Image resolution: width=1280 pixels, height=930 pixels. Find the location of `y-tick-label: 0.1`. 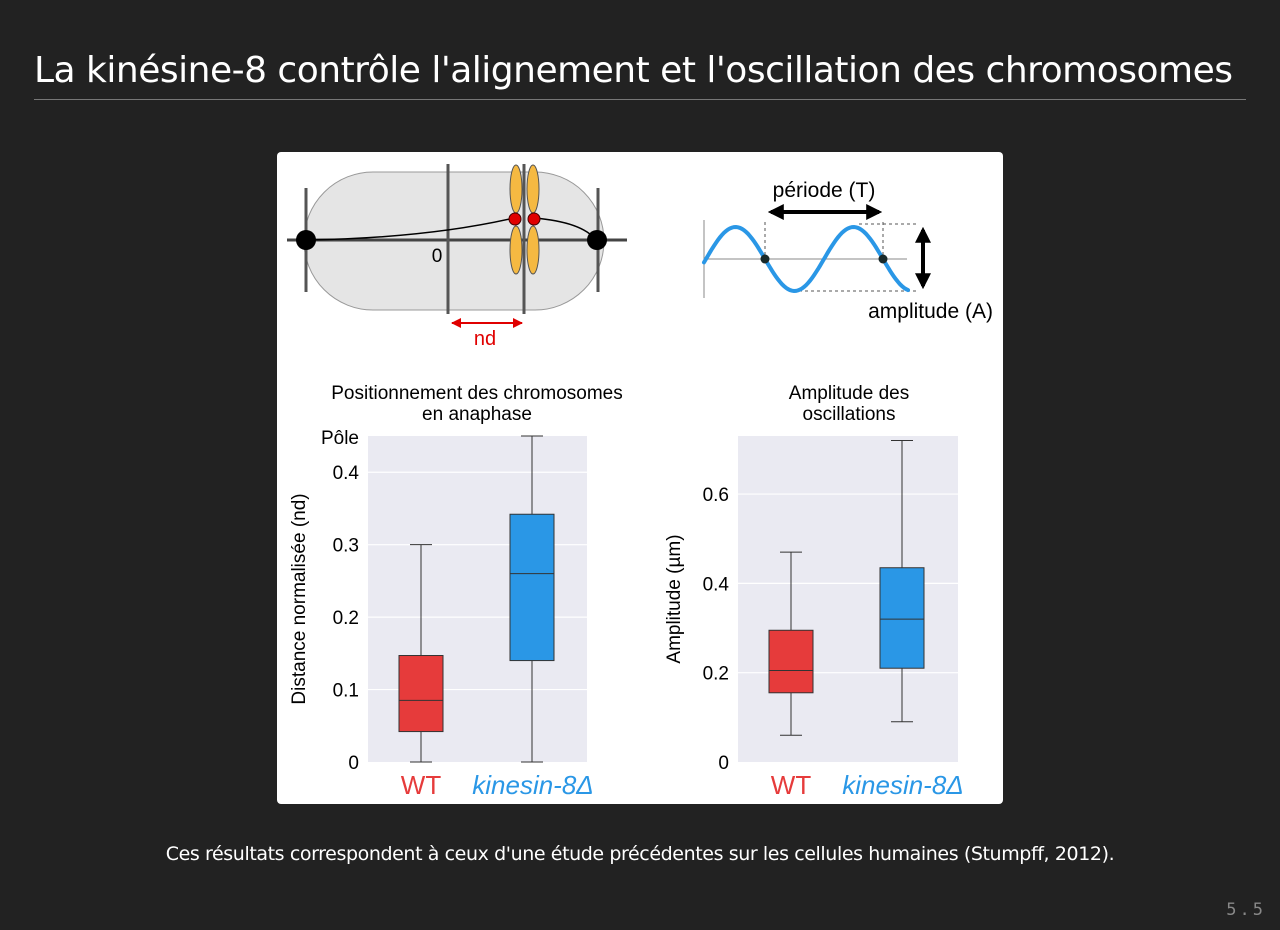

y-tick-label: 0.1 is located at coordinates (346, 691).